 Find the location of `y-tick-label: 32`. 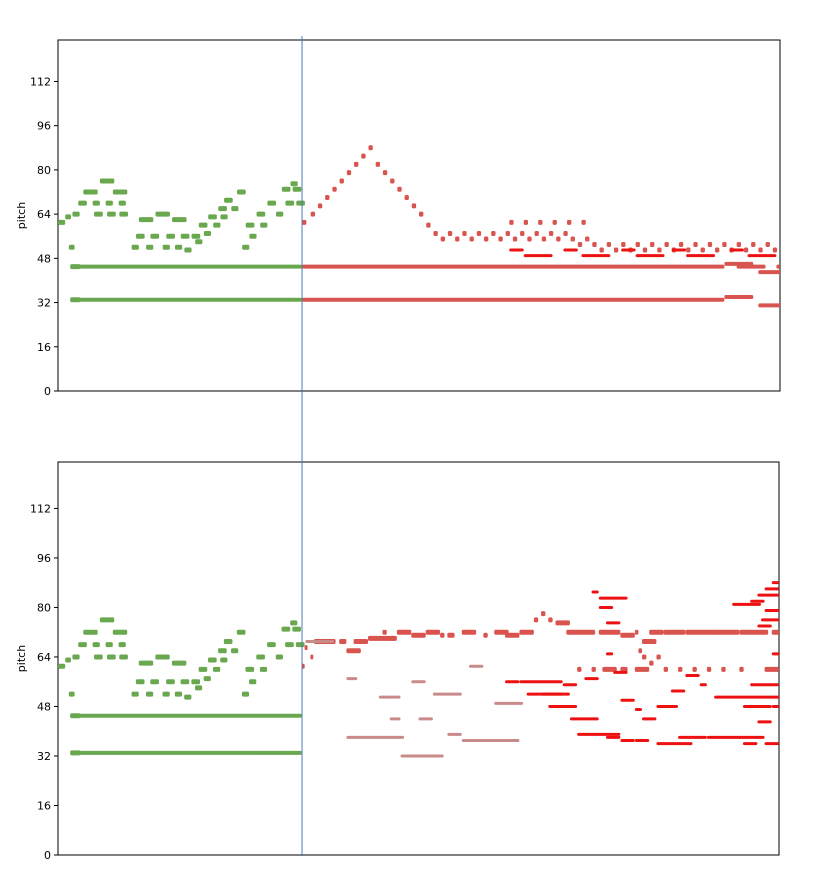

y-tick-label: 32 is located at coordinates (44, 303).